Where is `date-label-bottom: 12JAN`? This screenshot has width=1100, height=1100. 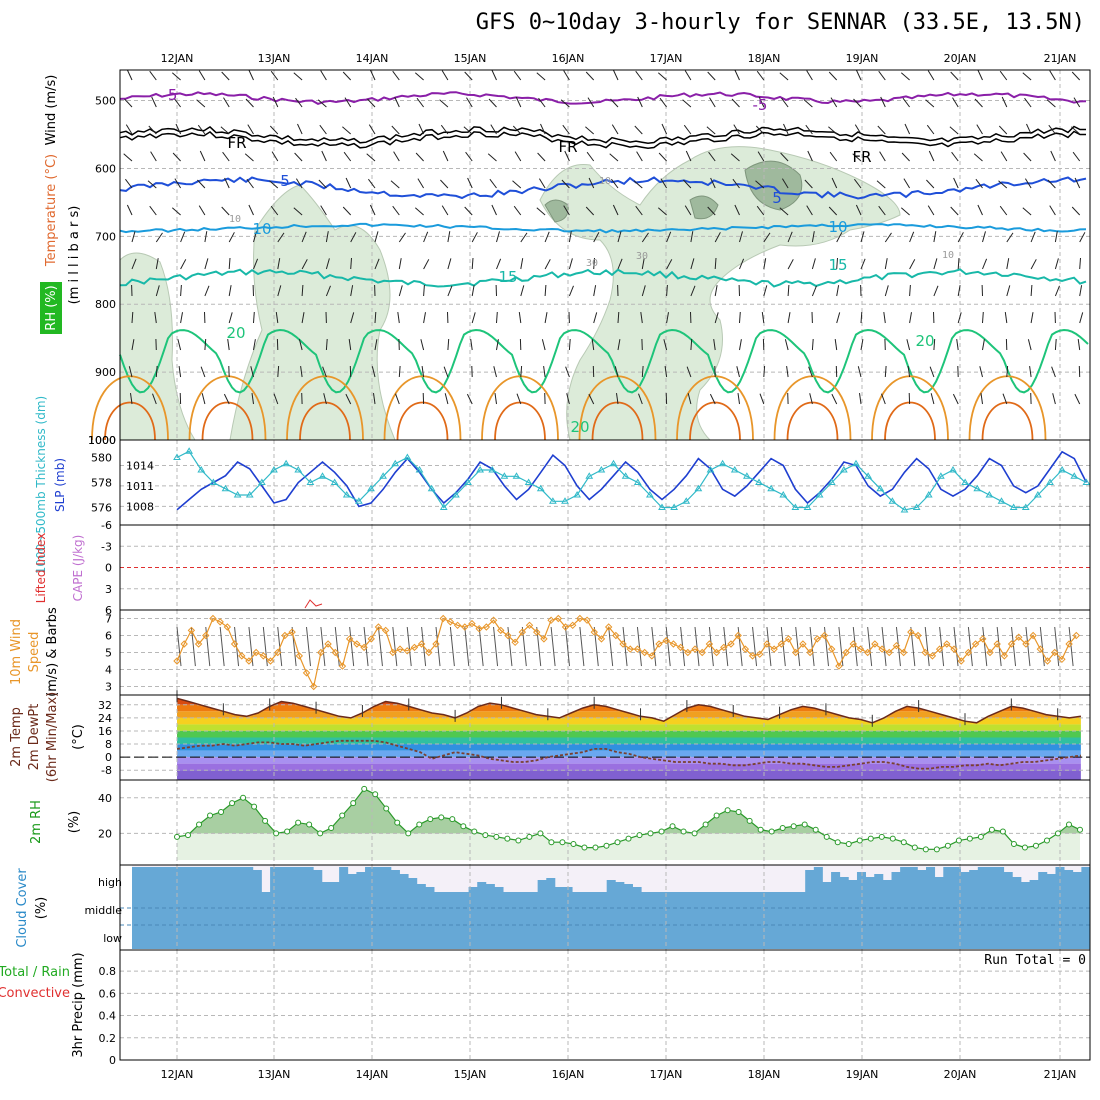 date-label-bottom: 12JAN is located at coordinates (177, 1074).